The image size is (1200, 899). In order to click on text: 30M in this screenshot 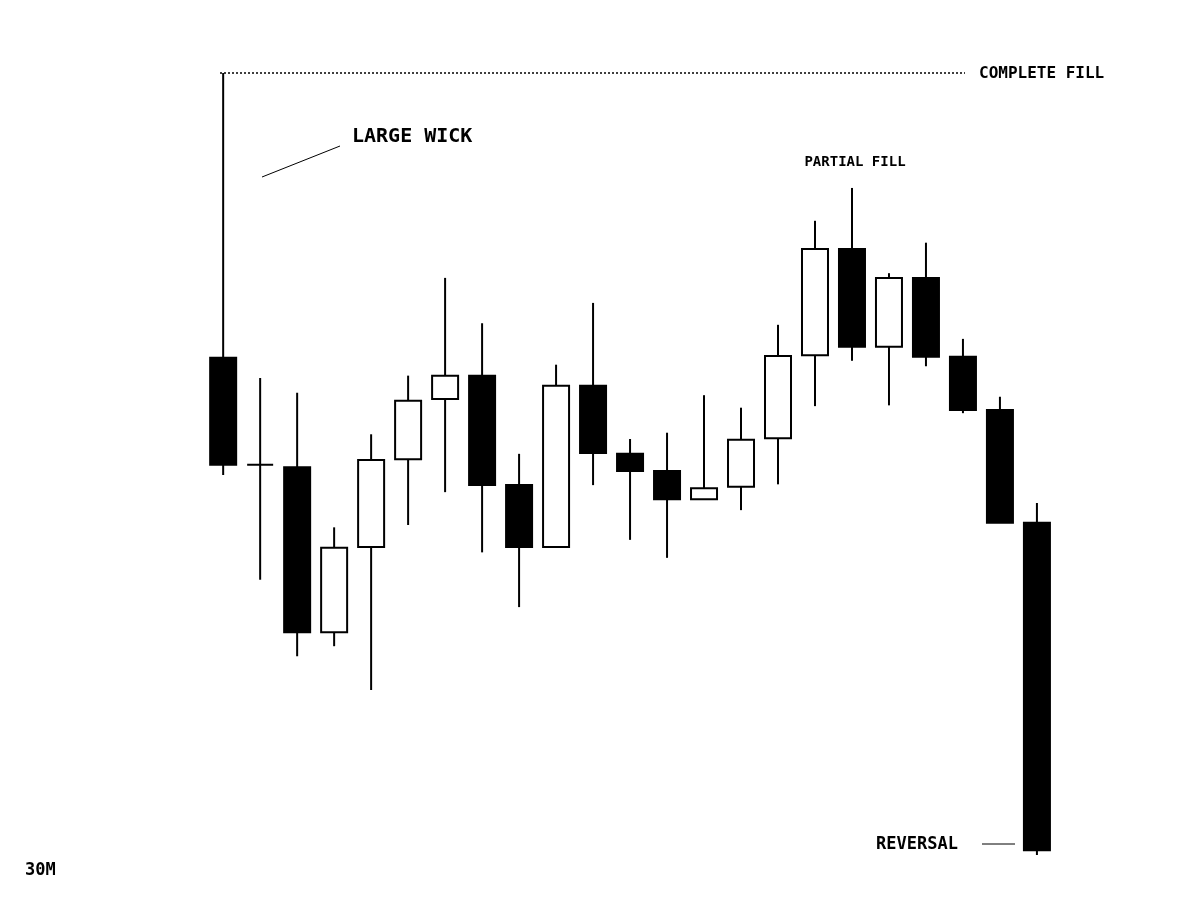, I will do `click(40, 869)`.